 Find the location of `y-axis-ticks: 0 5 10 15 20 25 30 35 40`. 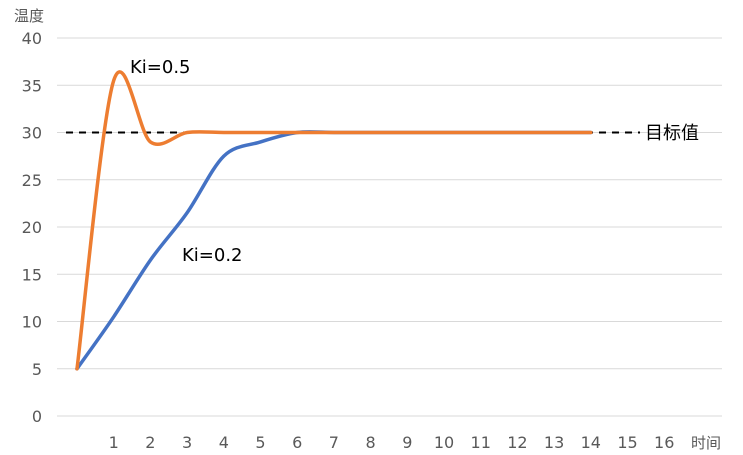

y-axis-ticks: 0 5 10 15 20 25 30 35 40 is located at coordinates (32, 227).